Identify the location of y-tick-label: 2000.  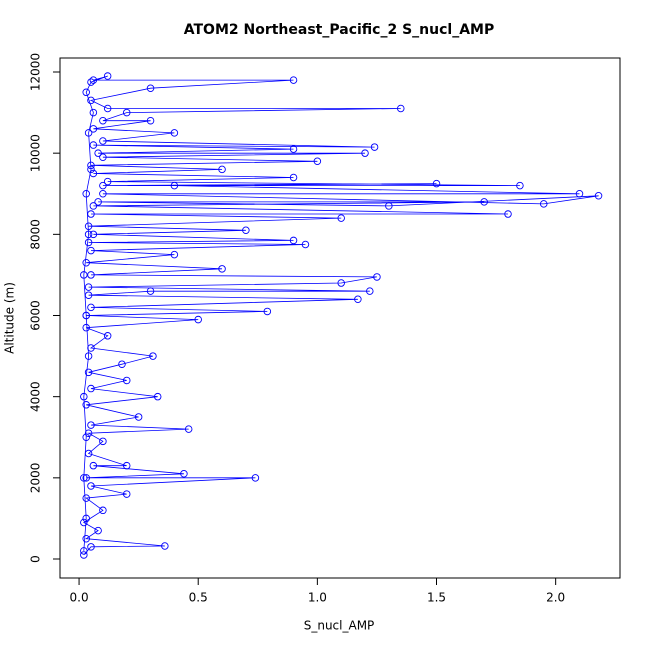
(36, 478).